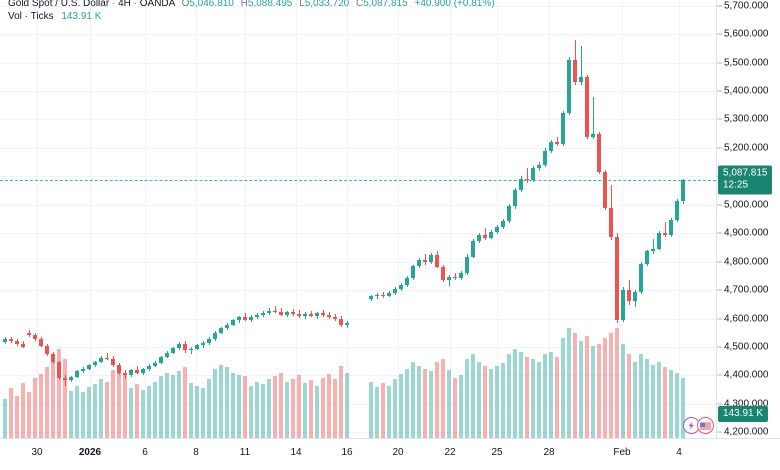 The width and height of the screenshot is (780, 470). Describe the element at coordinates (746, 6) in the screenshot. I see `price-axis-tick: 5,700.000` at that location.